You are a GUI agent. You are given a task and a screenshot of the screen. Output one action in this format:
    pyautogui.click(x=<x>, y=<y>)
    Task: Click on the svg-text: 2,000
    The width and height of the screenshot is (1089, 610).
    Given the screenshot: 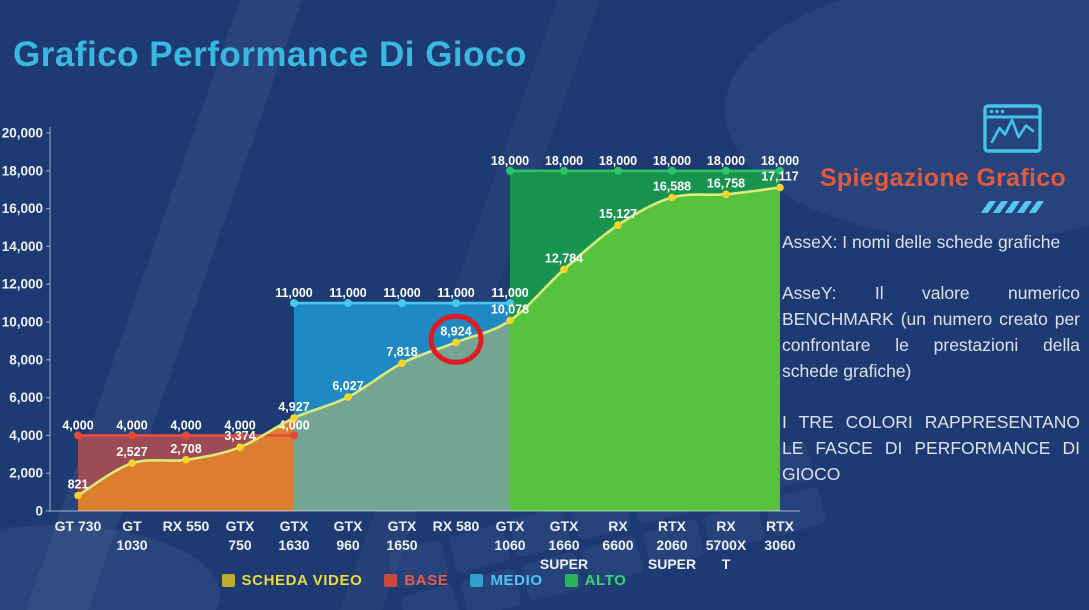 What is the action you would take?
    pyautogui.click(x=26, y=473)
    